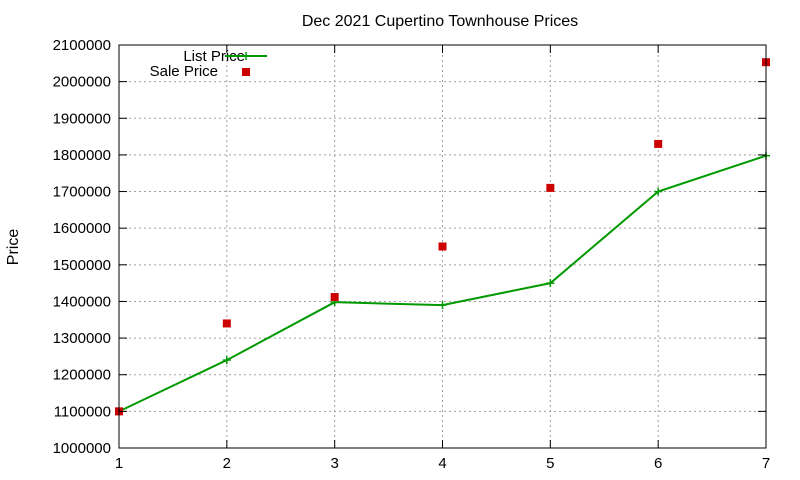 The width and height of the screenshot is (800, 480). Describe the element at coordinates (13, 247) in the screenshot. I see `y-axis-label: Price` at that location.